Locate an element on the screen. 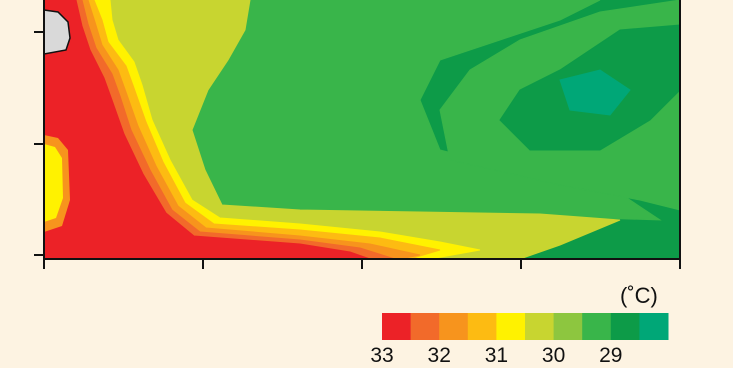  legend-label-32: 32 is located at coordinates (439, 355).